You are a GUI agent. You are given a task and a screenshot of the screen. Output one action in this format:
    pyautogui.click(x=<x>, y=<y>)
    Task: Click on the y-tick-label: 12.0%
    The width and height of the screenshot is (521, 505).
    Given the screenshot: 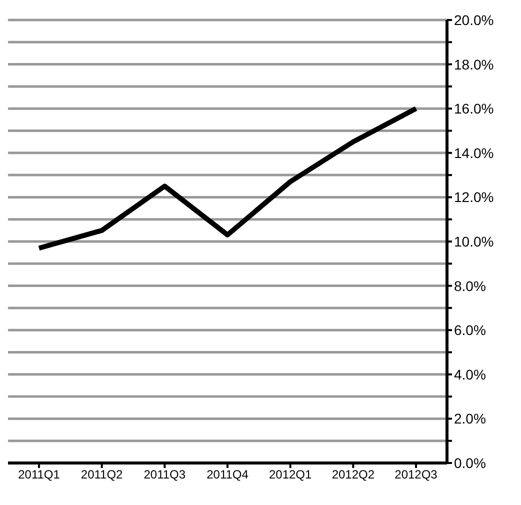 What is the action you would take?
    pyautogui.click(x=474, y=197)
    